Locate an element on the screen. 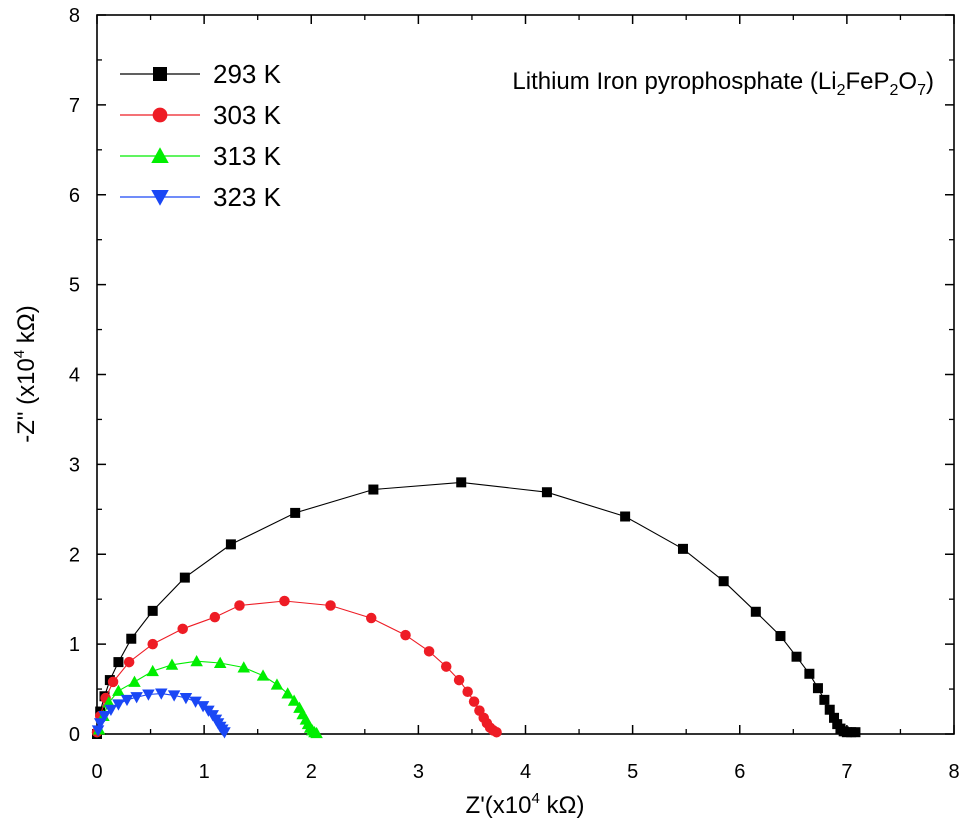 The image size is (966, 829). legend-label: 313 K is located at coordinates (247, 156).